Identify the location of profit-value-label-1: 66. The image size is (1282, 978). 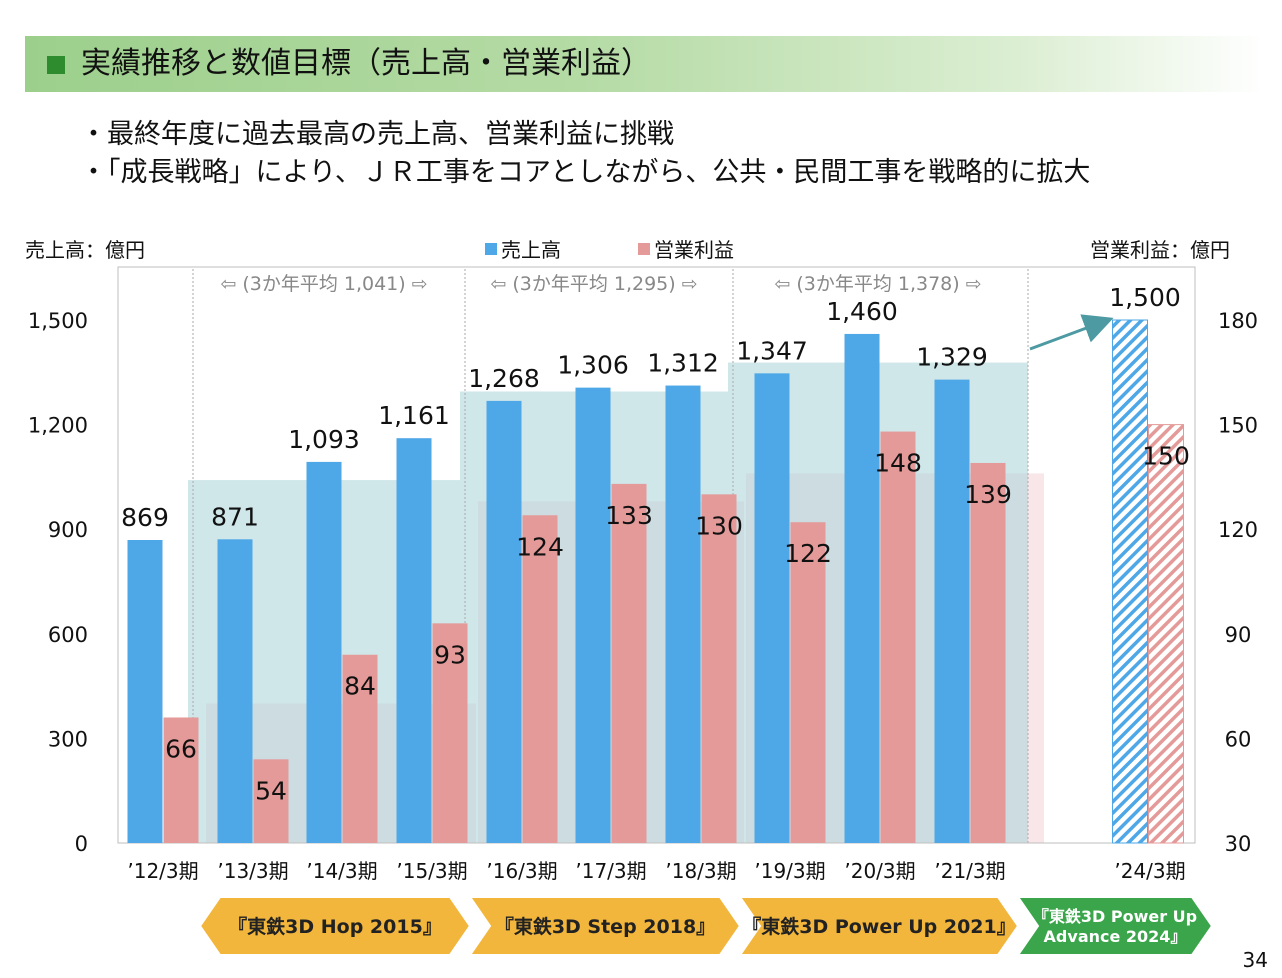
(181, 748).